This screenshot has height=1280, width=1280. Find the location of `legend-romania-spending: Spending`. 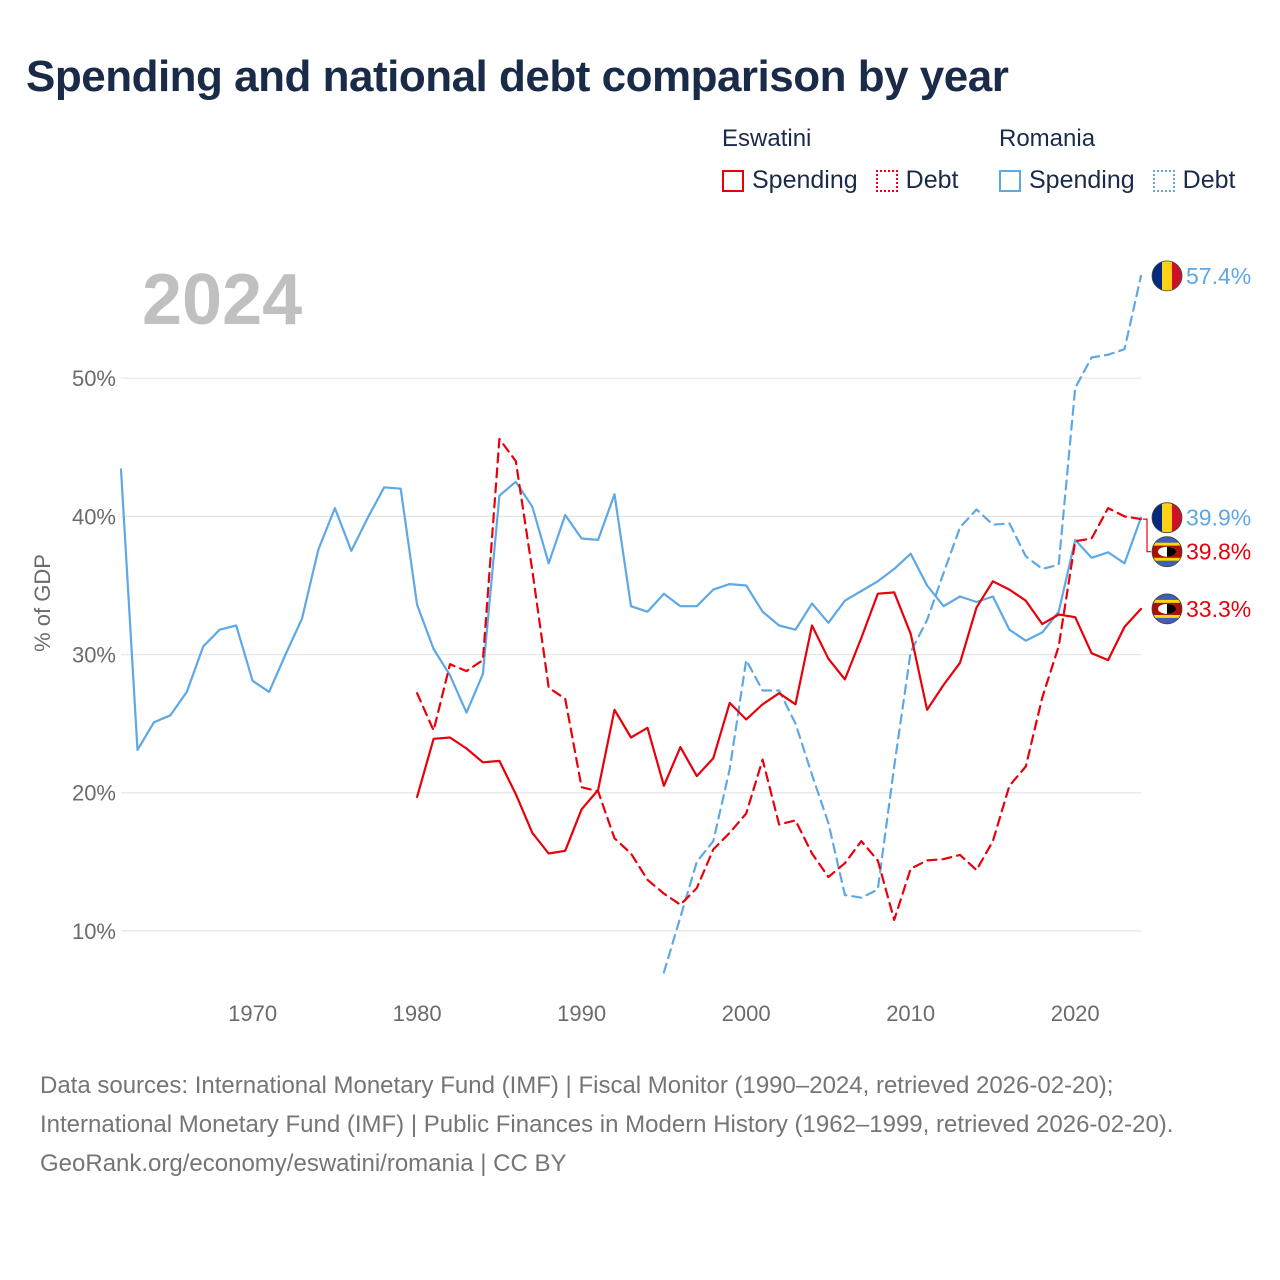

legend-romania-spending: Spending is located at coordinates (1067, 180).